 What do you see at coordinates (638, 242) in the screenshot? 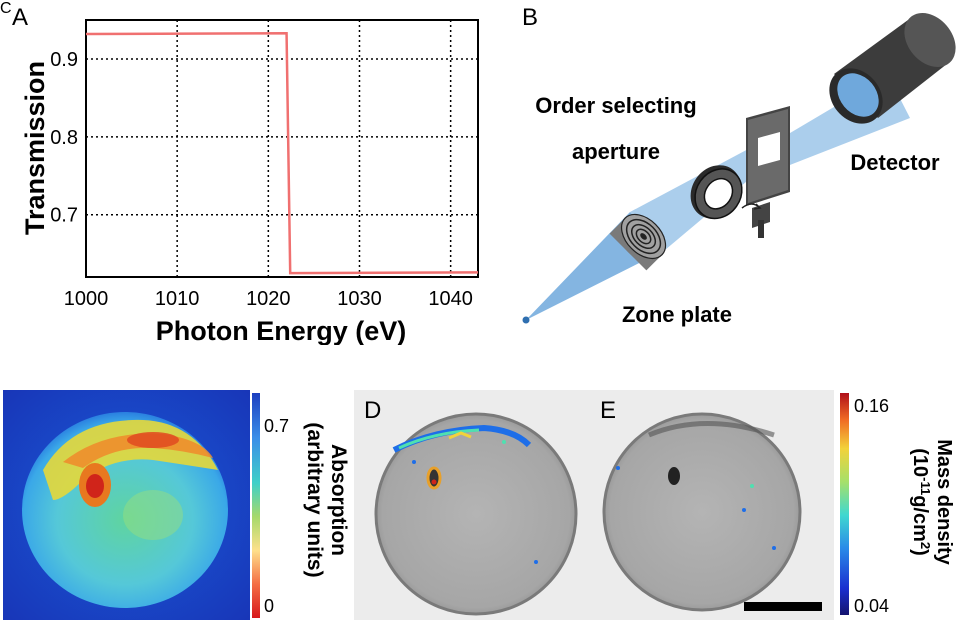
I see `zone-plate` at bounding box center [638, 242].